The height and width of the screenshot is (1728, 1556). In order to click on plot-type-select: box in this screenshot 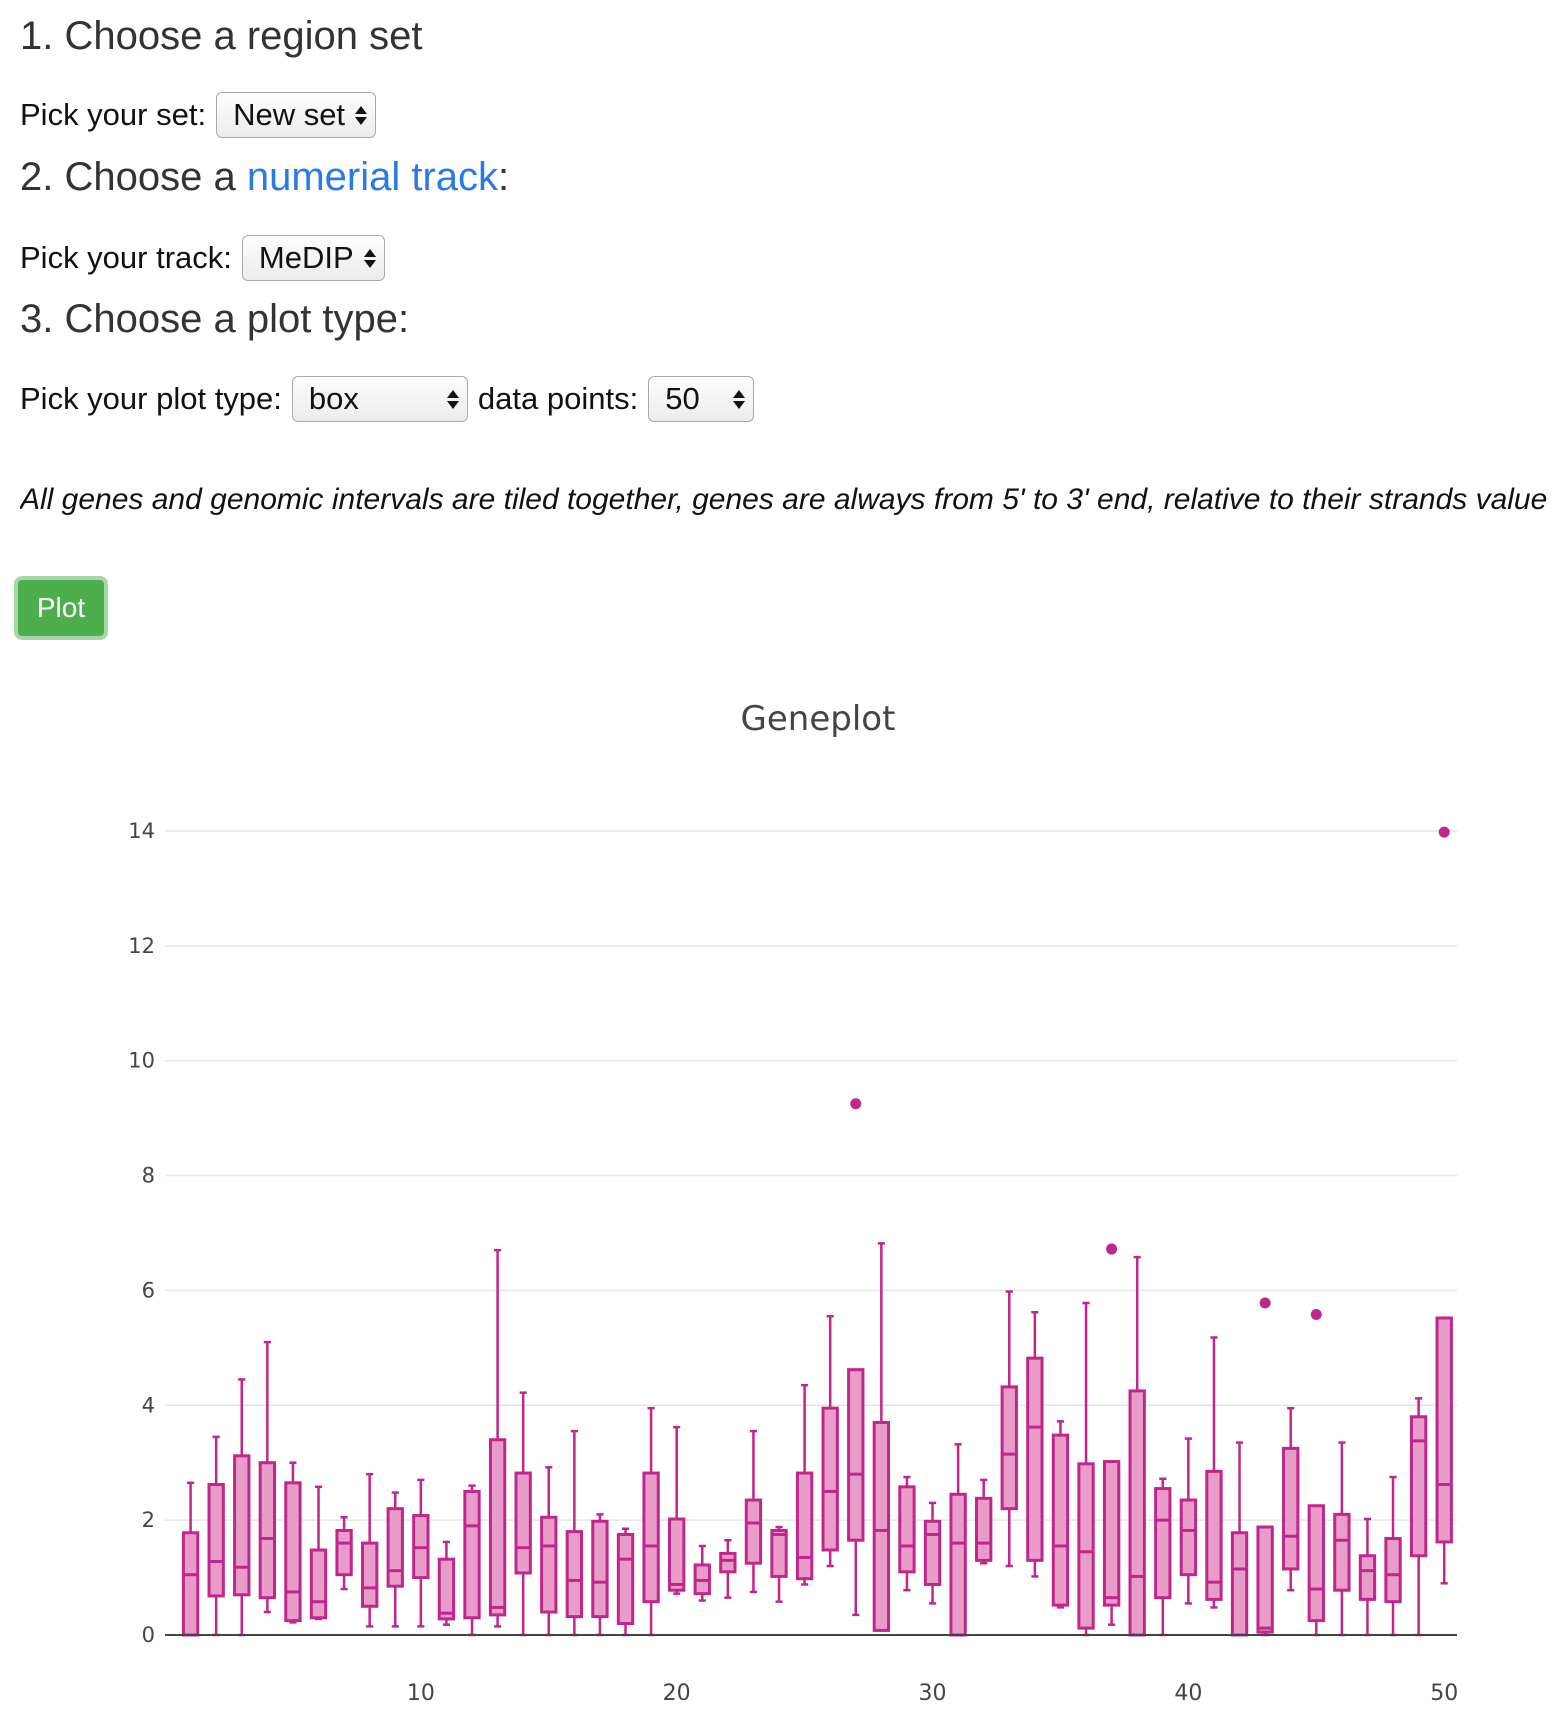, I will do `click(379, 399)`.